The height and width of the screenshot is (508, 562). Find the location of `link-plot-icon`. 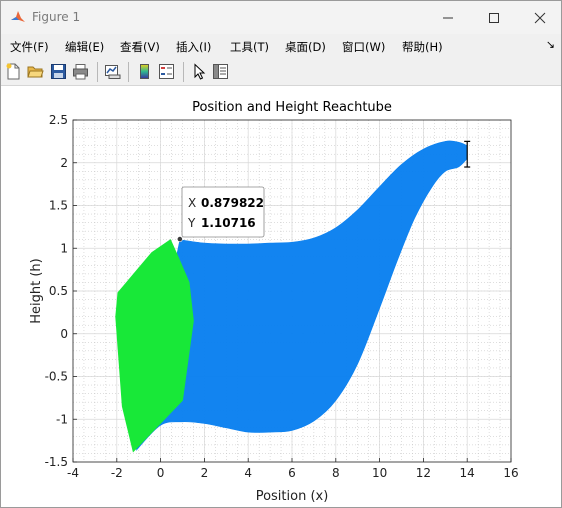

link-plot-icon is located at coordinates (112, 71).